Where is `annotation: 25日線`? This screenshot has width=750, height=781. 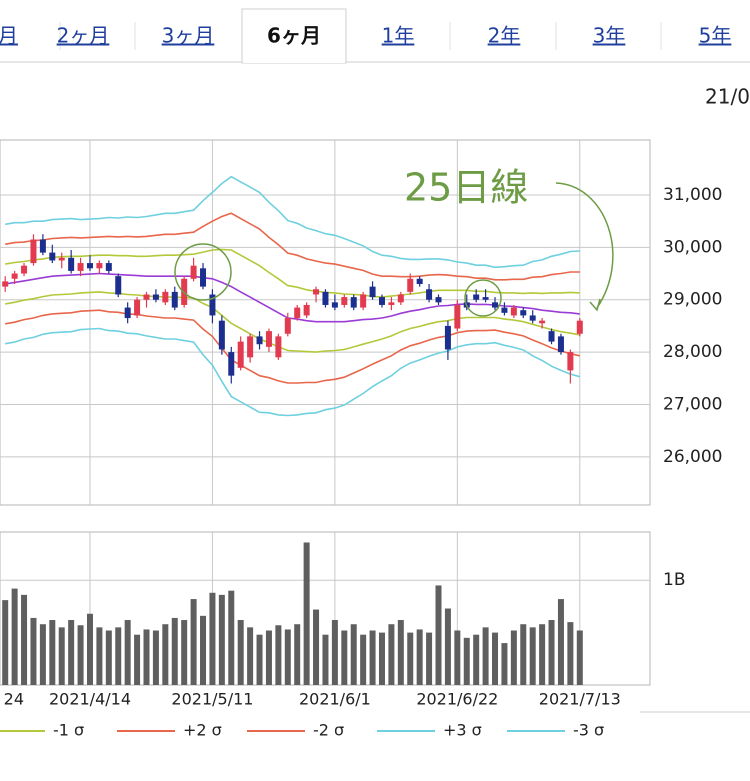
annotation: 25日線 is located at coordinates (394, 241).